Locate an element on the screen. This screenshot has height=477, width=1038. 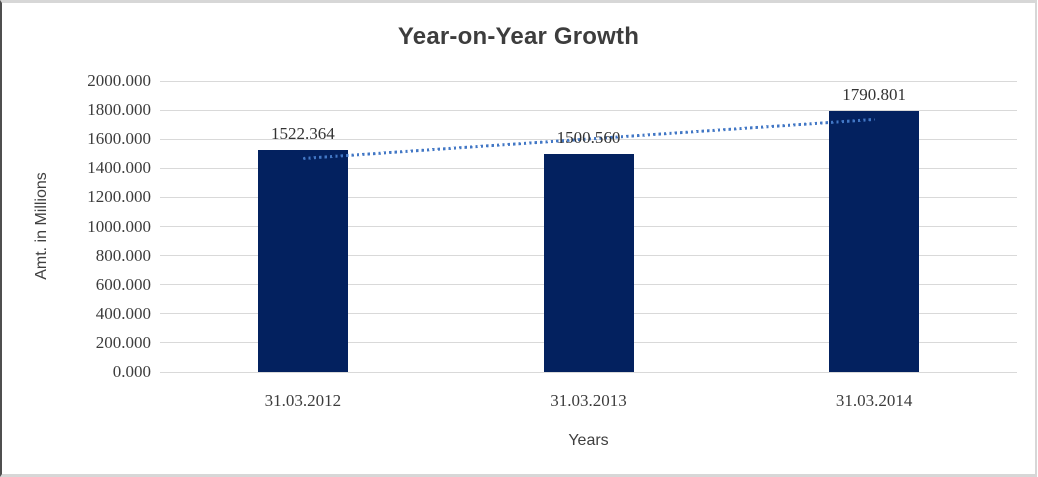
x-axis-tick-label: 31.03.2012 is located at coordinates (303, 400).